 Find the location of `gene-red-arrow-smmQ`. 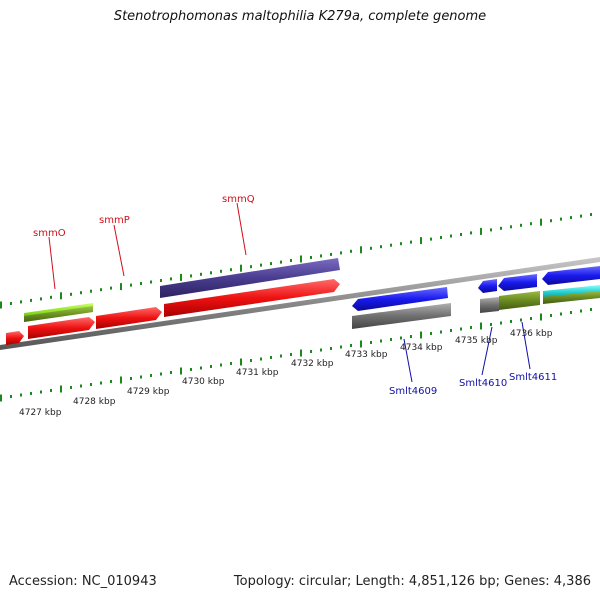

gene-red-arrow-smmQ is located at coordinates (252, 298).